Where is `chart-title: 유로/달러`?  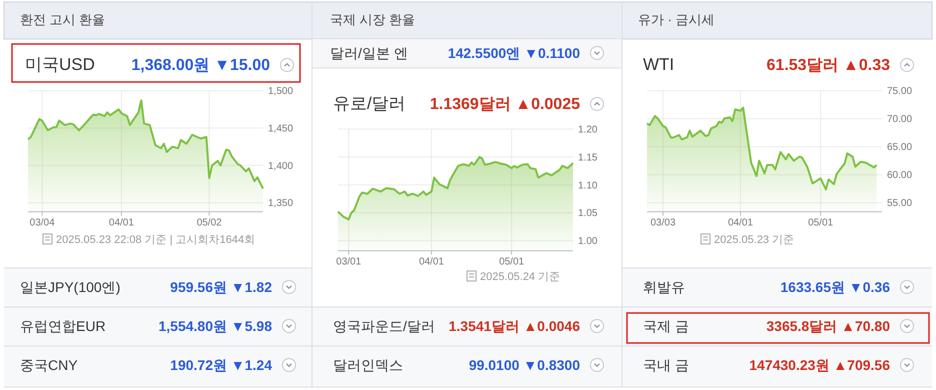 chart-title: 유로/달러 is located at coordinates (369, 103).